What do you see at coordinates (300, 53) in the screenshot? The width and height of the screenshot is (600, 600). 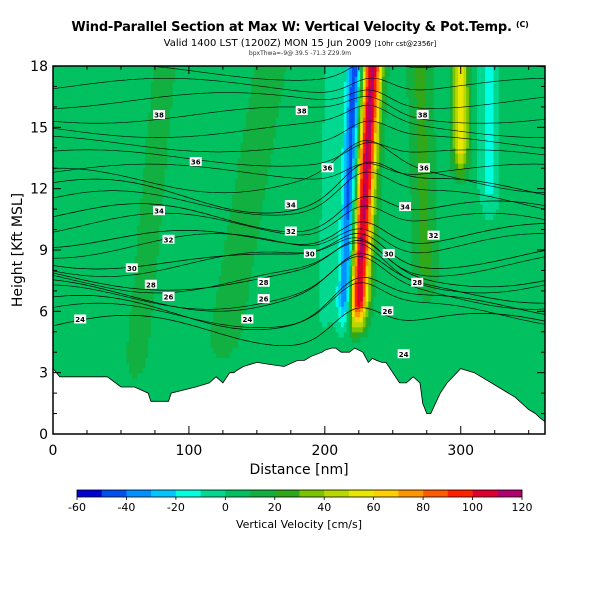 I see `chart-caption: bpxThwa=-9@ 39.5 -71.3 Z29.9m` at bounding box center [300, 53].